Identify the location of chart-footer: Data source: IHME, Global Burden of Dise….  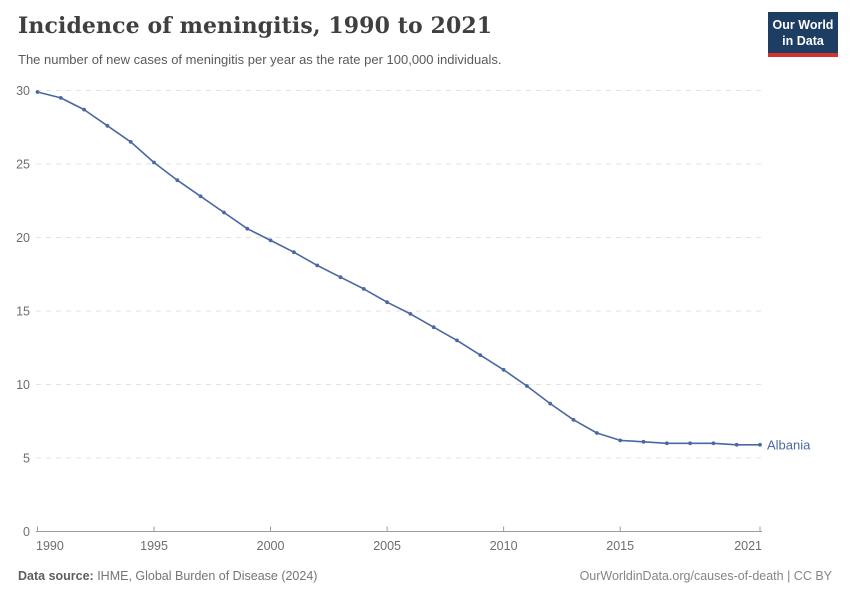
(425, 576).